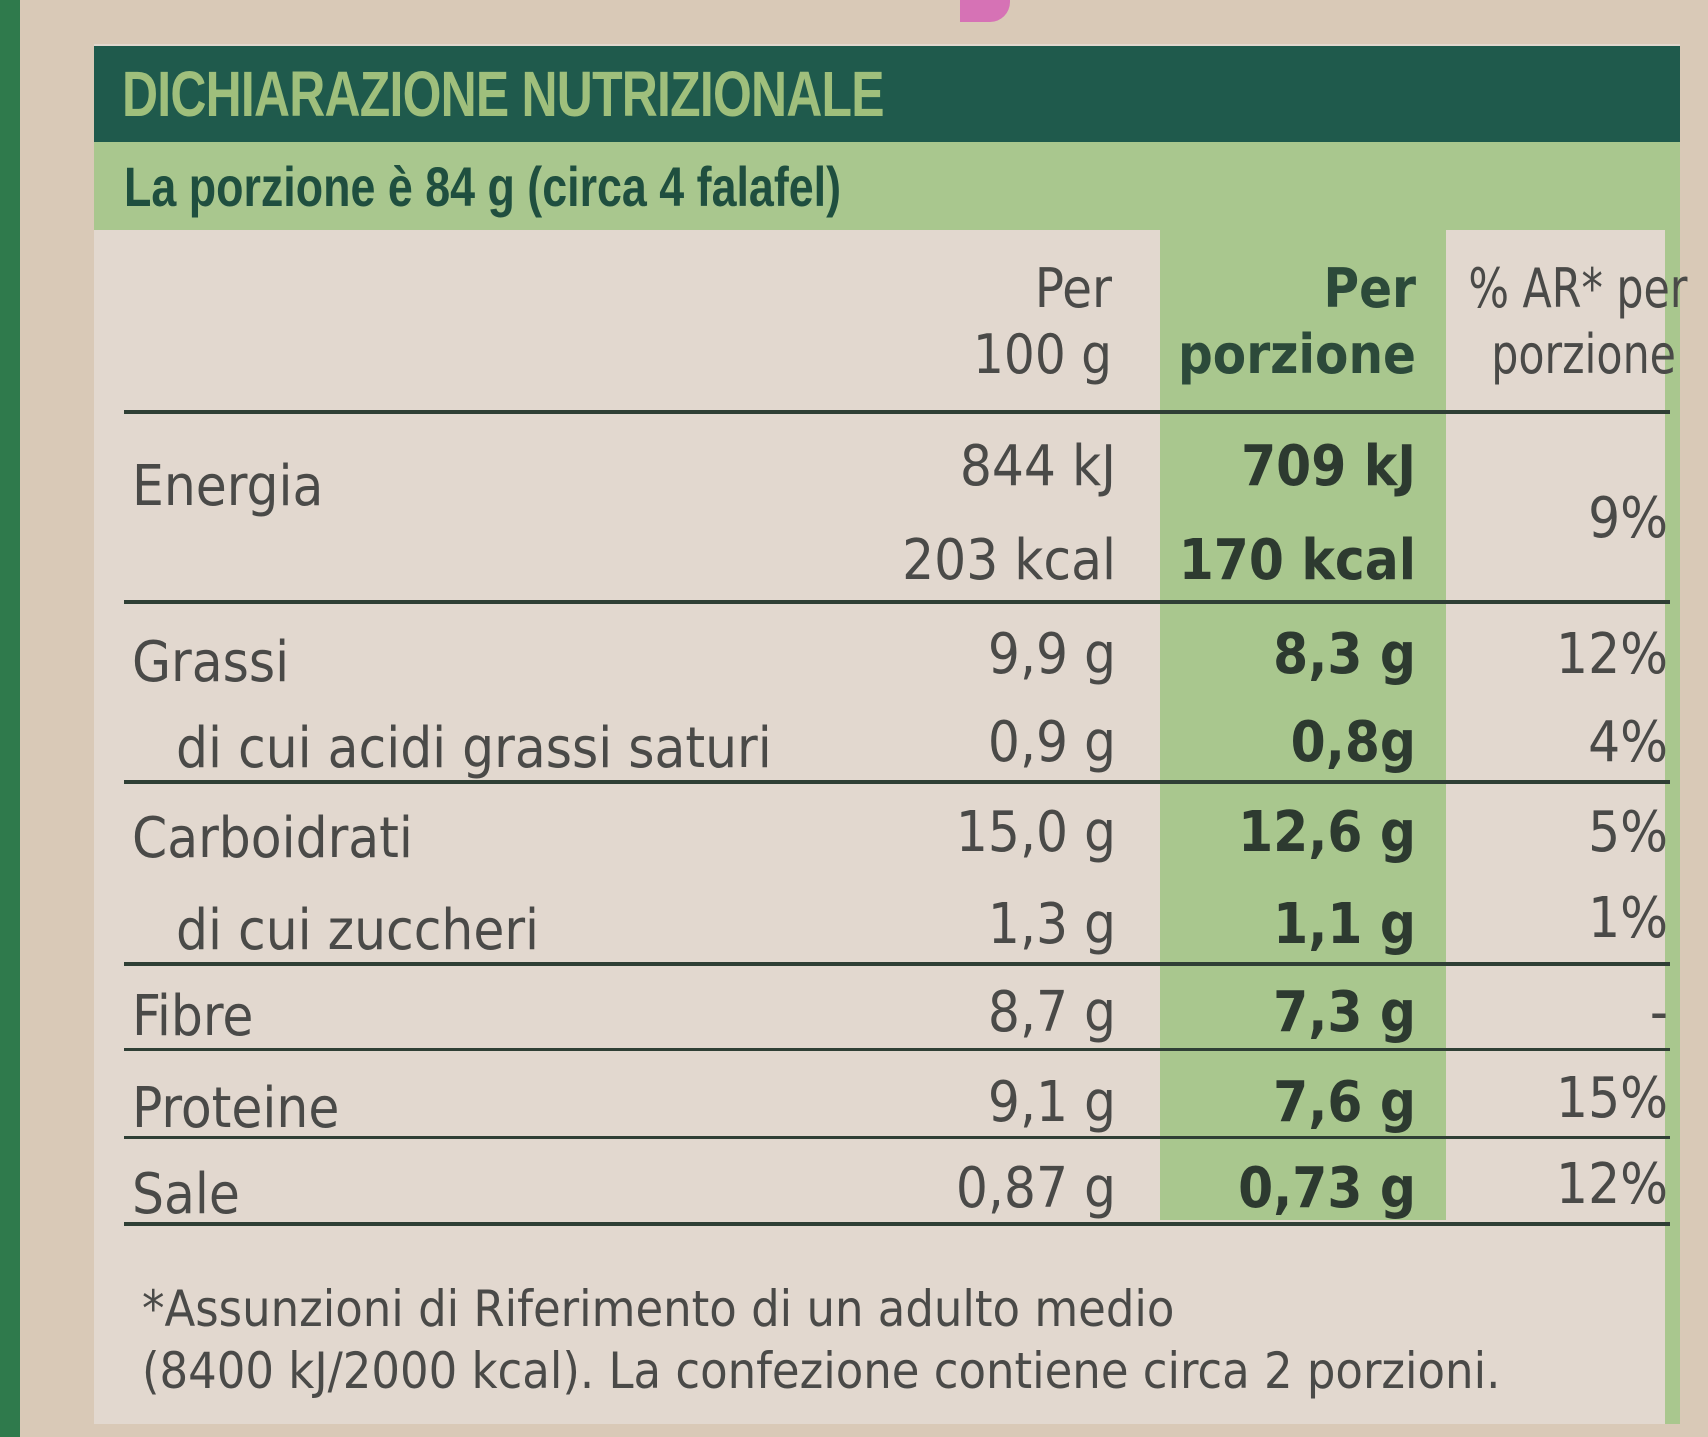 This screenshot has width=1708, height=1437. Describe the element at coordinates (1628, 742) in the screenshot. I see `saturi-ar: 4%` at that location.